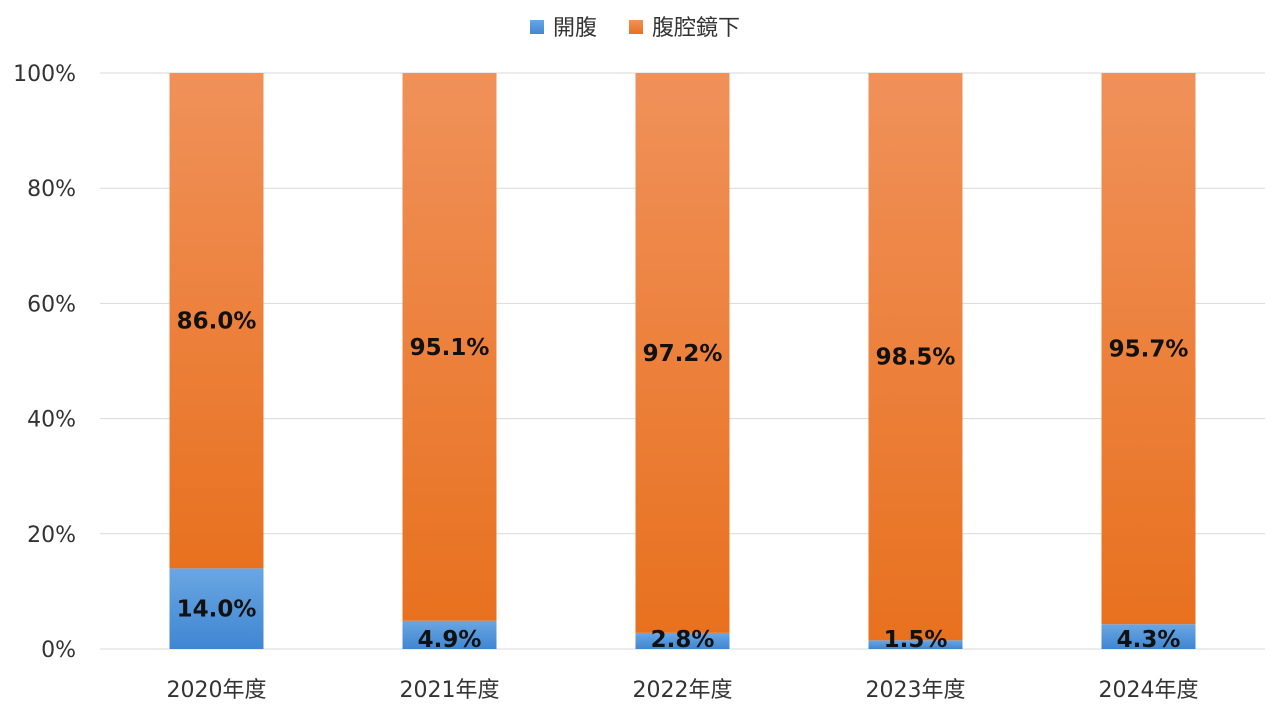 This screenshot has height=725, width=1280. I want to click on legend-label: 腹腔鏡下, so click(696, 28).